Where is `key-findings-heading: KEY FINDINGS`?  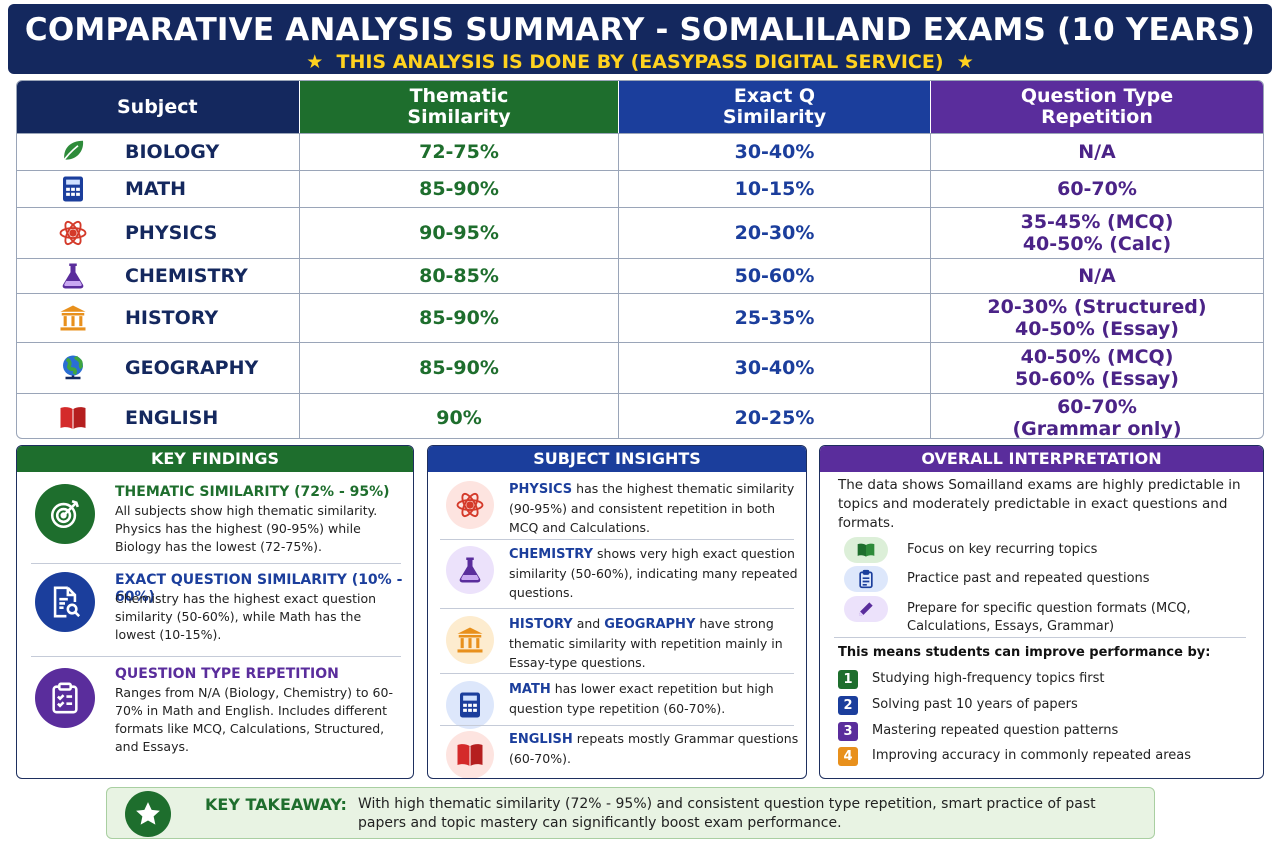
key-findings-heading: KEY FINDINGS is located at coordinates (215, 459).